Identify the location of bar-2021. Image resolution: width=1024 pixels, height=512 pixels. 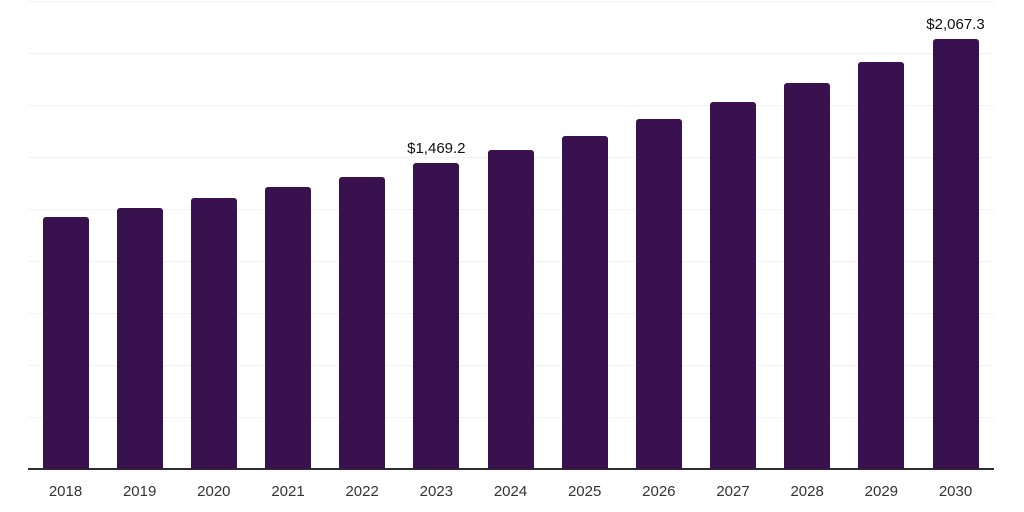
(288, 328).